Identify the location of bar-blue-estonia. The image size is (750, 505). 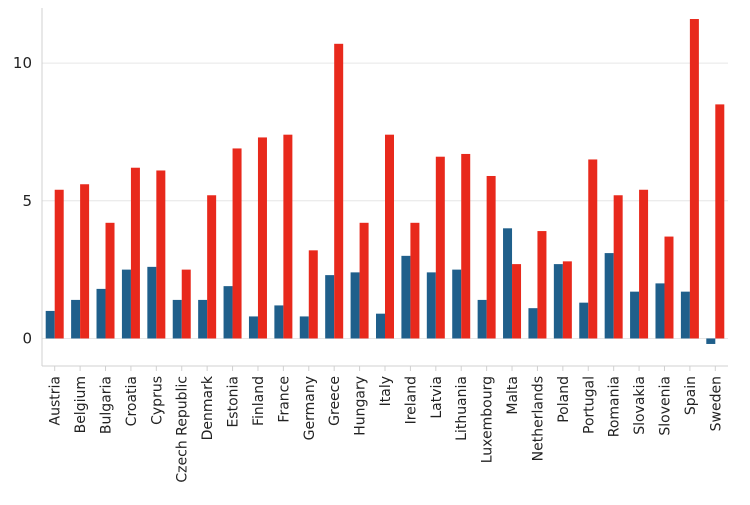
(228, 312).